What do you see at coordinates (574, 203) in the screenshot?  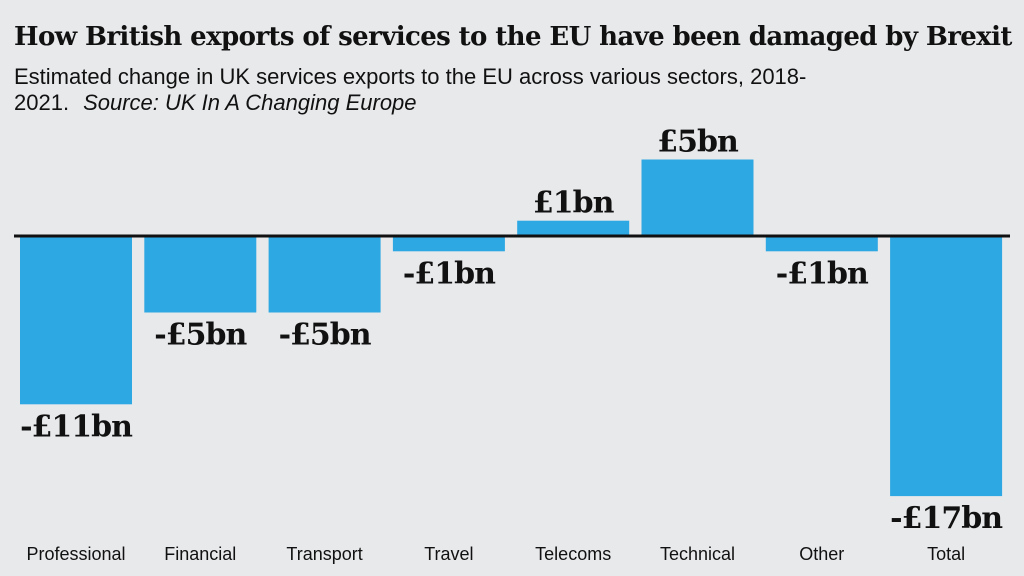 I see `value-label-telecoms: £1bn` at bounding box center [574, 203].